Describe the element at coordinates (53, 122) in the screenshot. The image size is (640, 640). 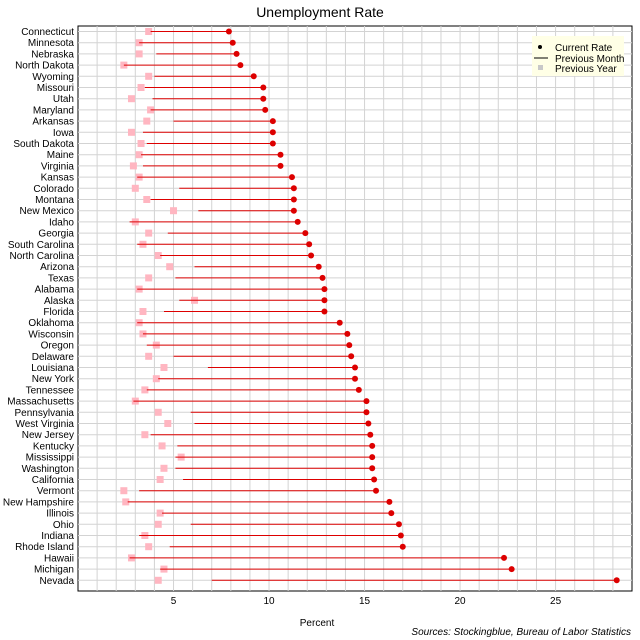
I see `y-tick-label: Arkansas` at that location.